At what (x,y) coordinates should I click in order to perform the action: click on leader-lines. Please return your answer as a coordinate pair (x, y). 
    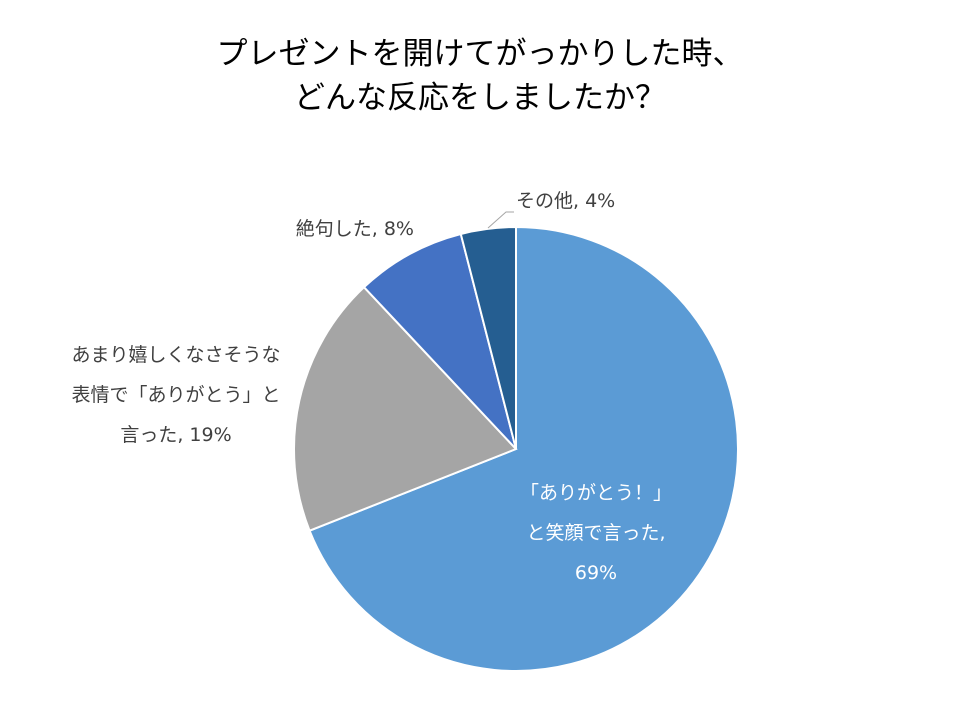
    Looking at the image, I should click on (500, 220).